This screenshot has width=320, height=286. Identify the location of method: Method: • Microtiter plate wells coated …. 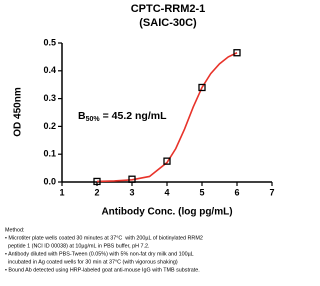
(104, 250).